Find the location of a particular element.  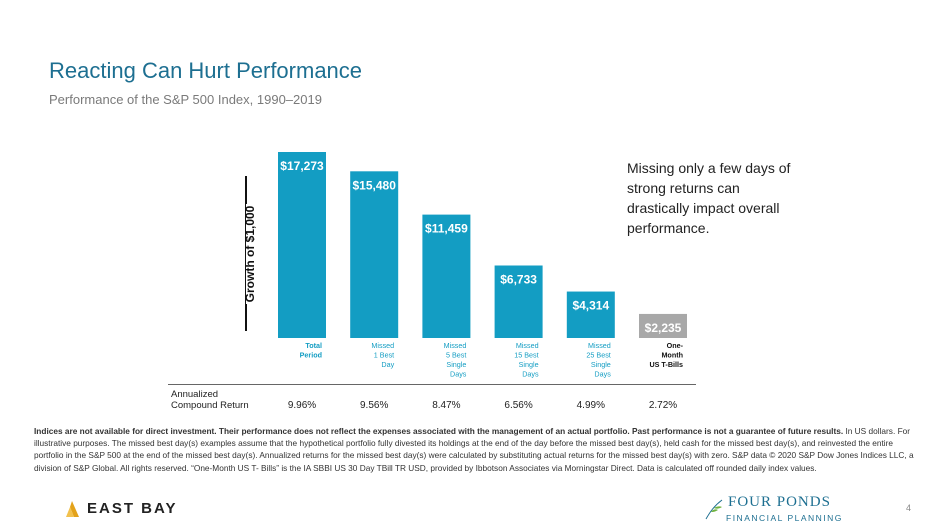

four-ponds-logo: FOUR PONDS FINANCIAL PLANNING is located at coordinates (779, 508).